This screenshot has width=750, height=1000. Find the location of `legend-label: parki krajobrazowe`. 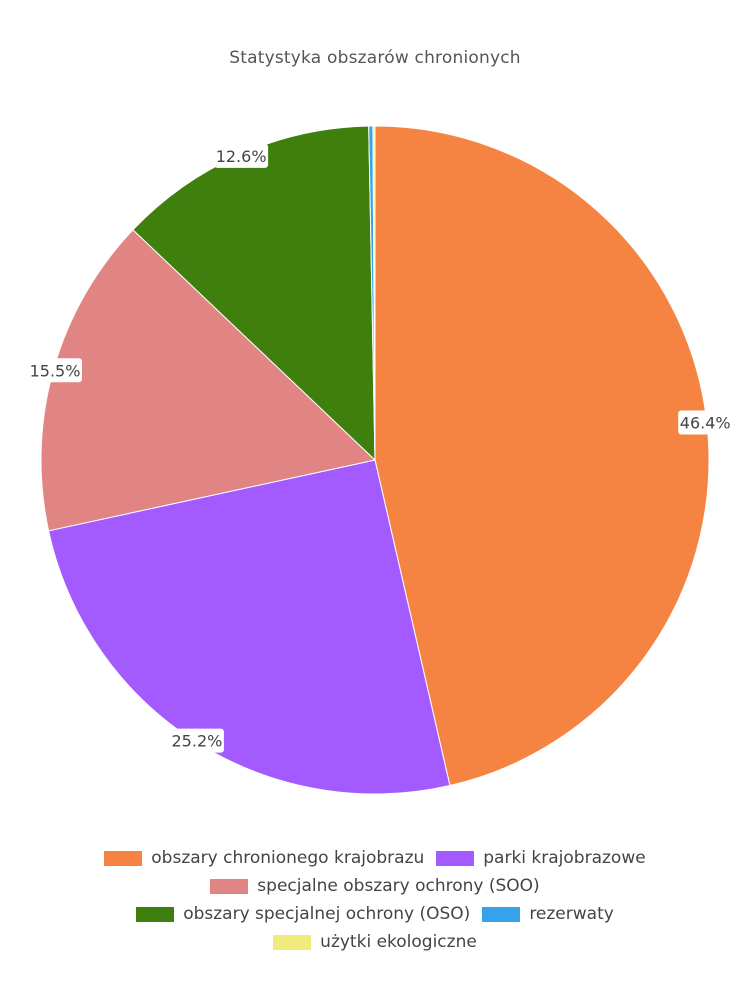

legend-label: parki krajobrazowe is located at coordinates (564, 858).